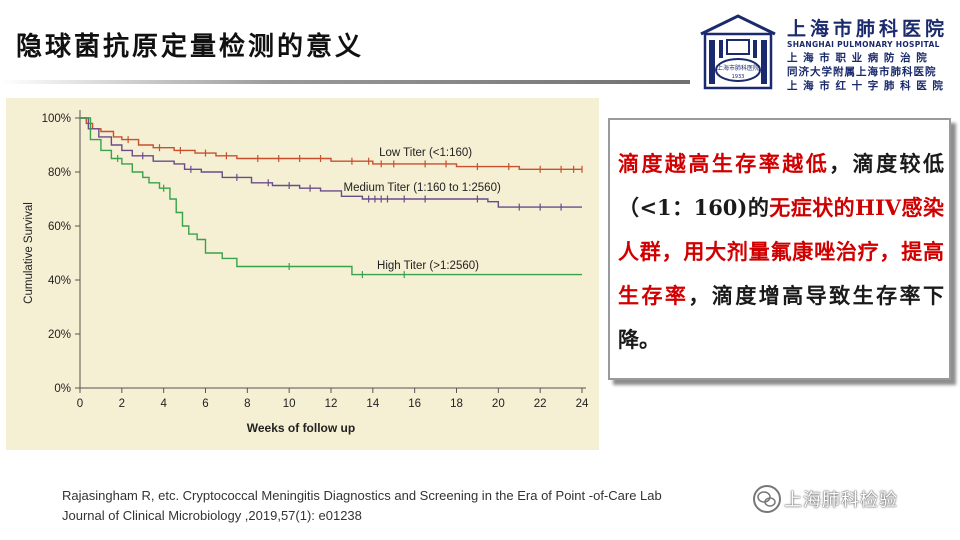  Describe the element at coordinates (301, 428) in the screenshot. I see `x-axis-label: Weeks of follow up` at that location.